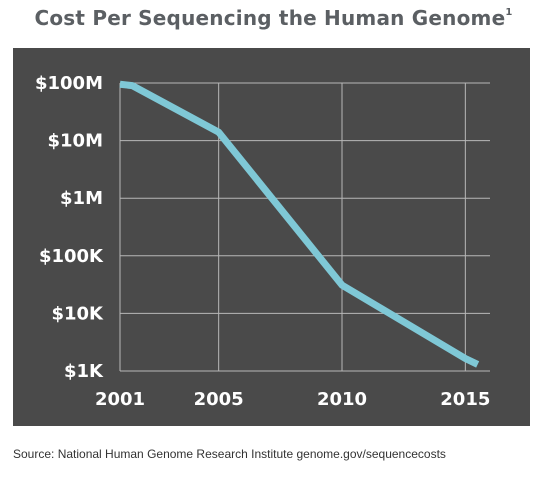 This screenshot has height=478, width=547. Describe the element at coordinates (465, 399) in the screenshot. I see `x-tick-label: 2015` at that location.